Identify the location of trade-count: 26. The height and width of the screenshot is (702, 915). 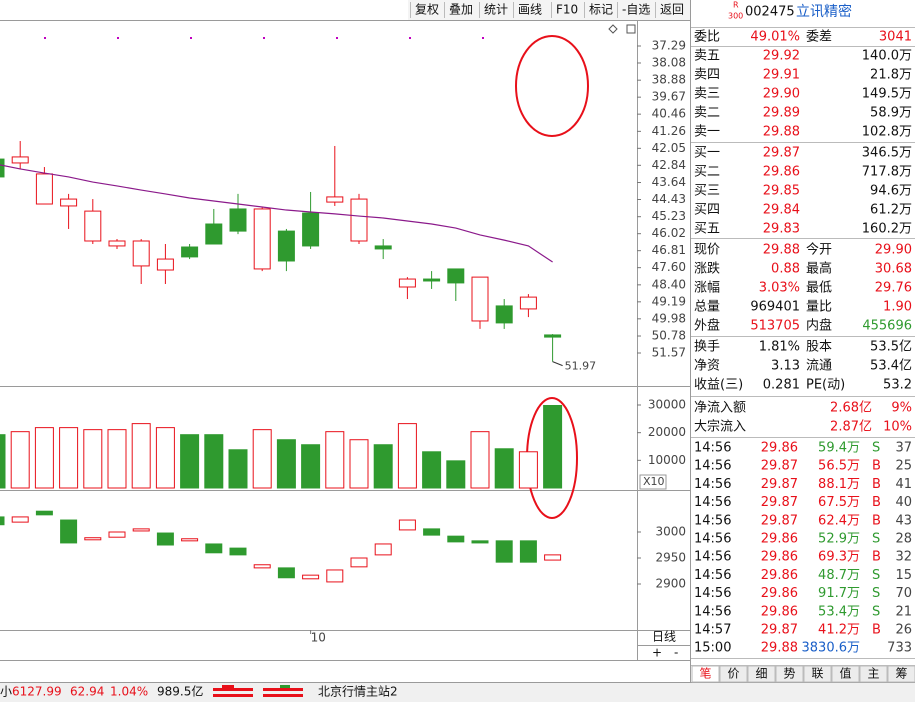
(903, 630).